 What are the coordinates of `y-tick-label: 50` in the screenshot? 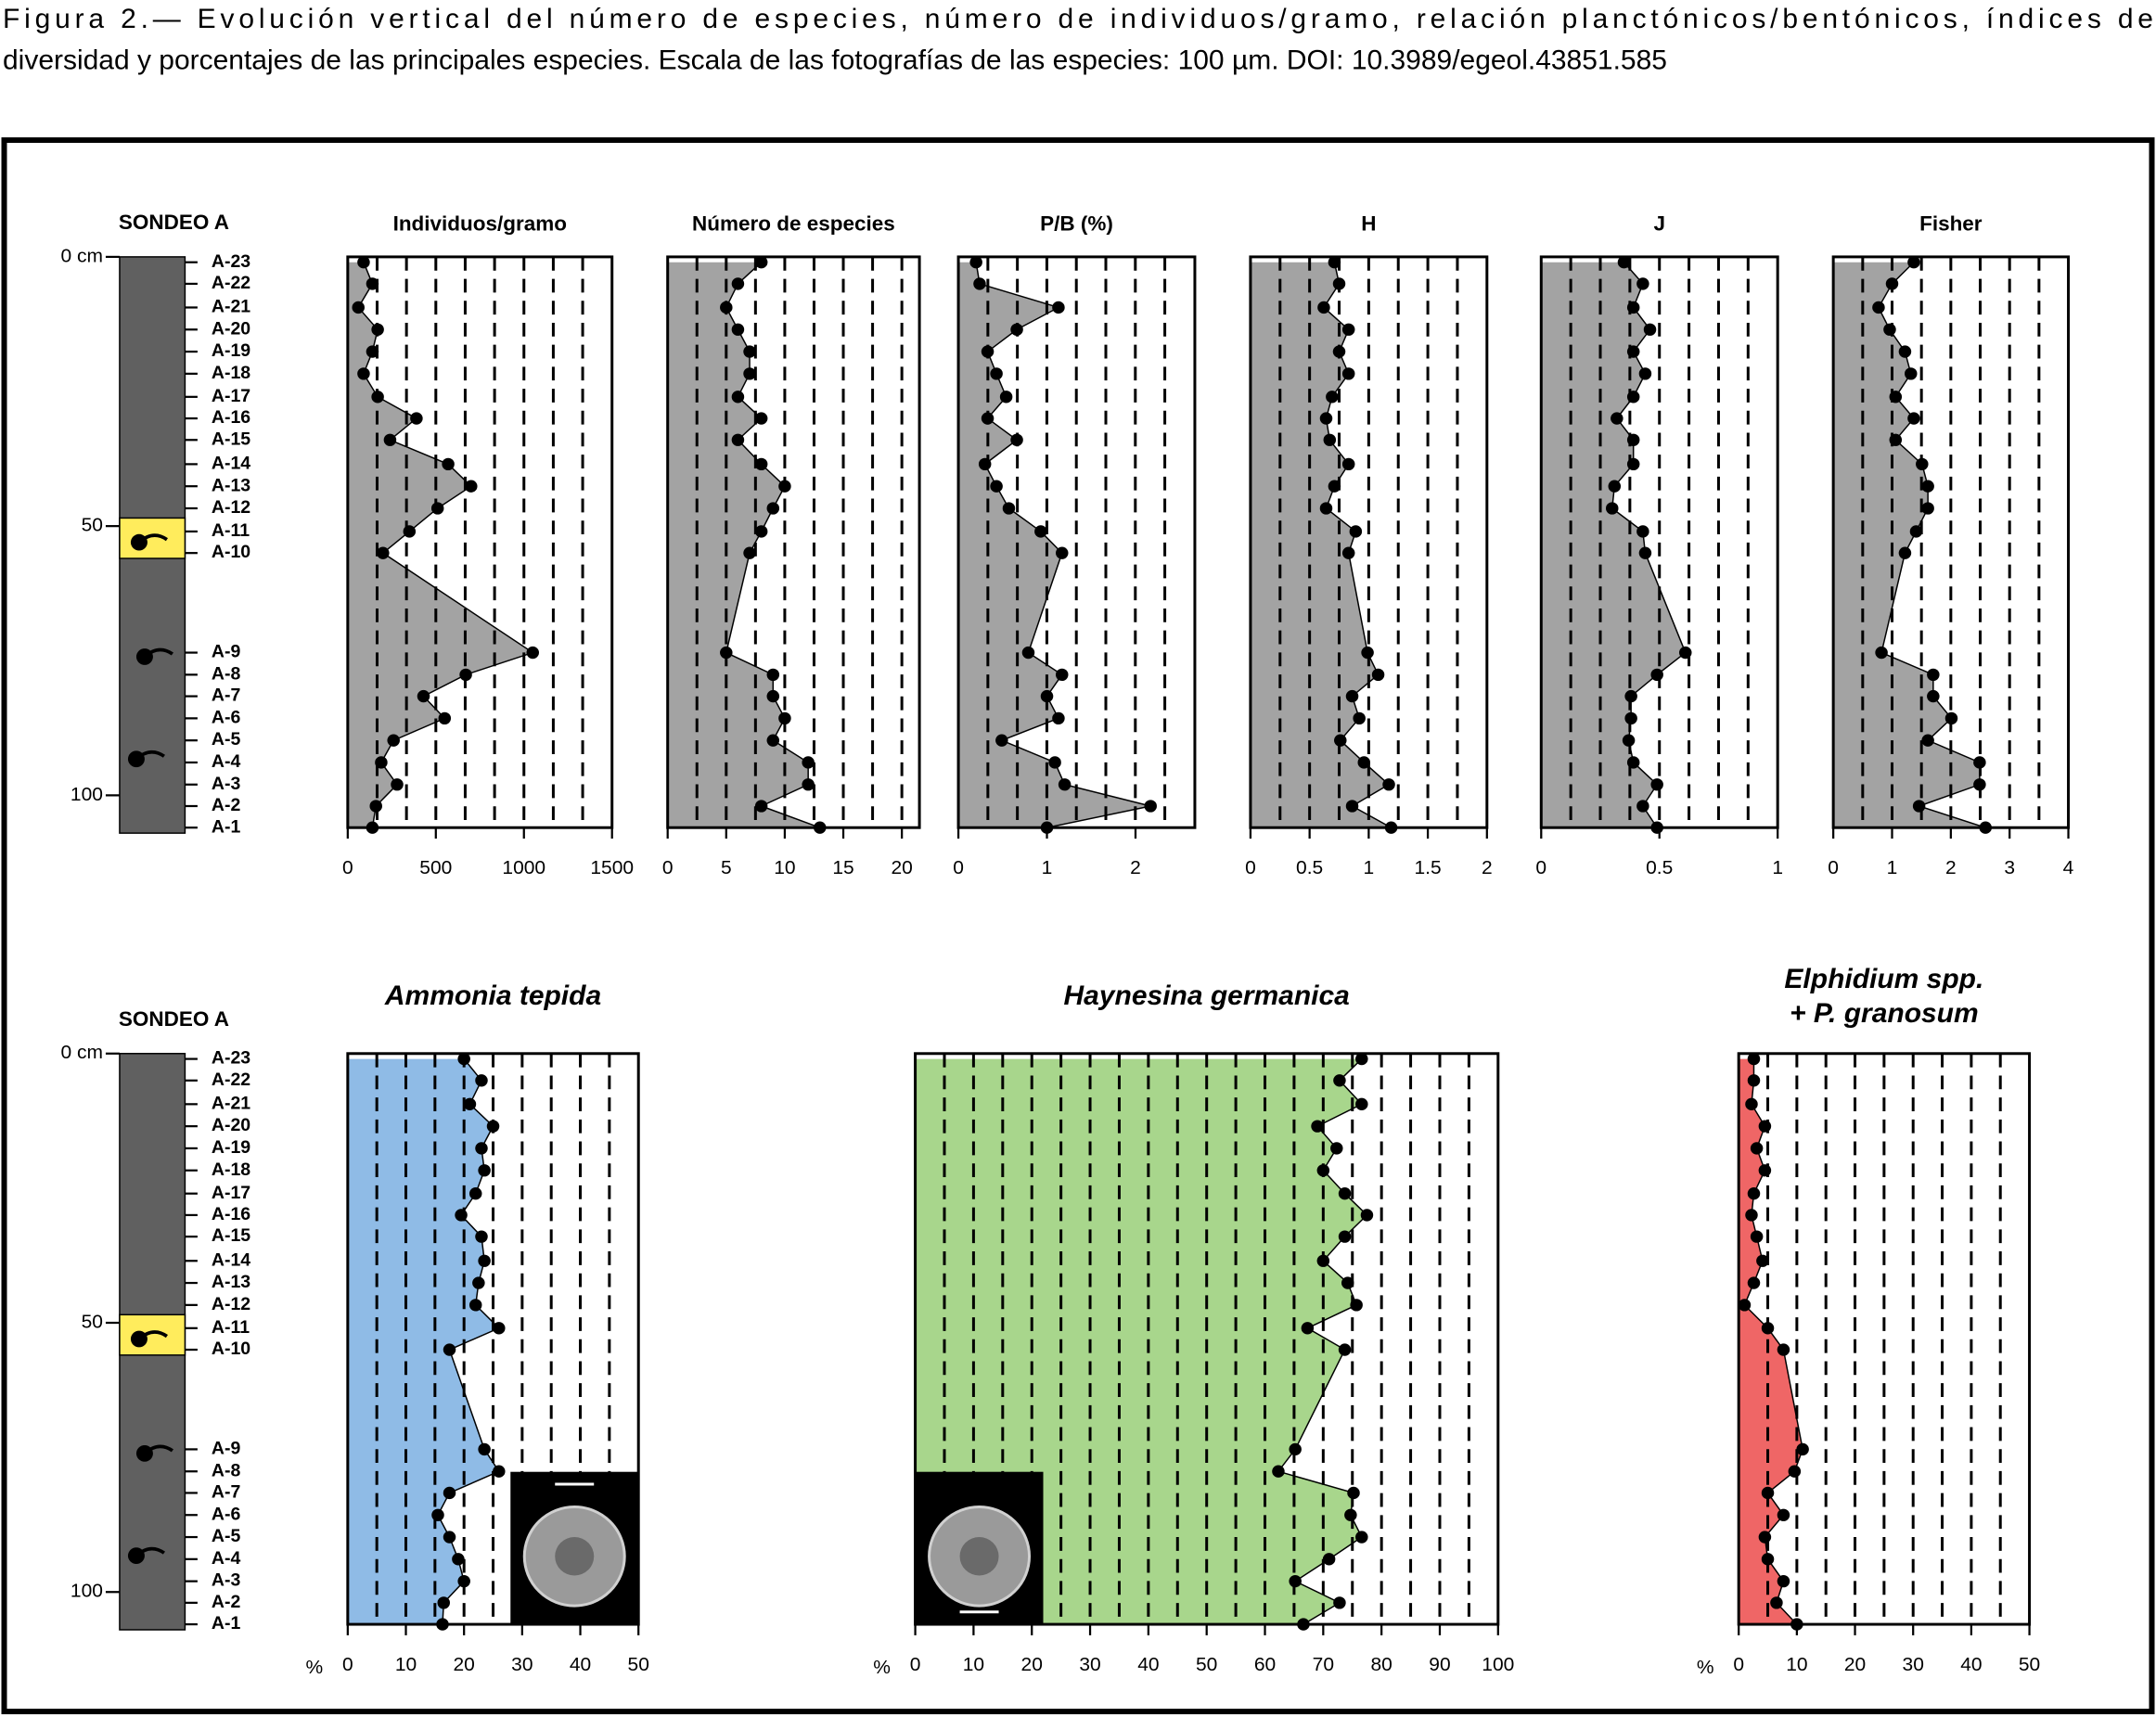 It's located at (92, 525).